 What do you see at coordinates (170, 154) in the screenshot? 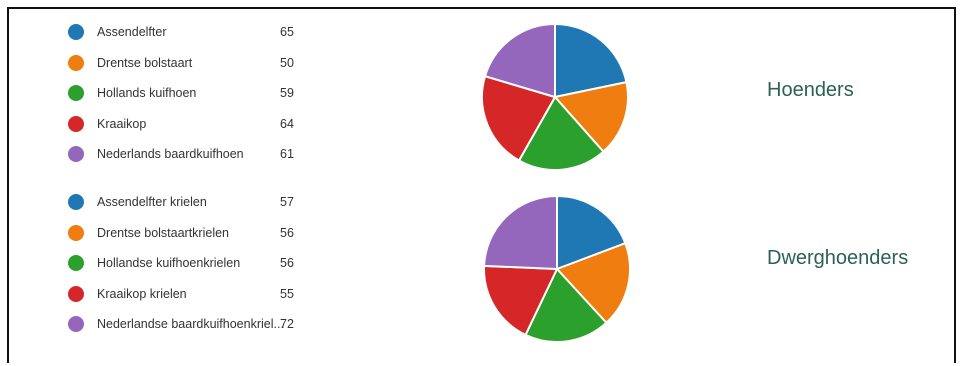
I see `legend-label: Nederlands baardkuifhoen` at bounding box center [170, 154].